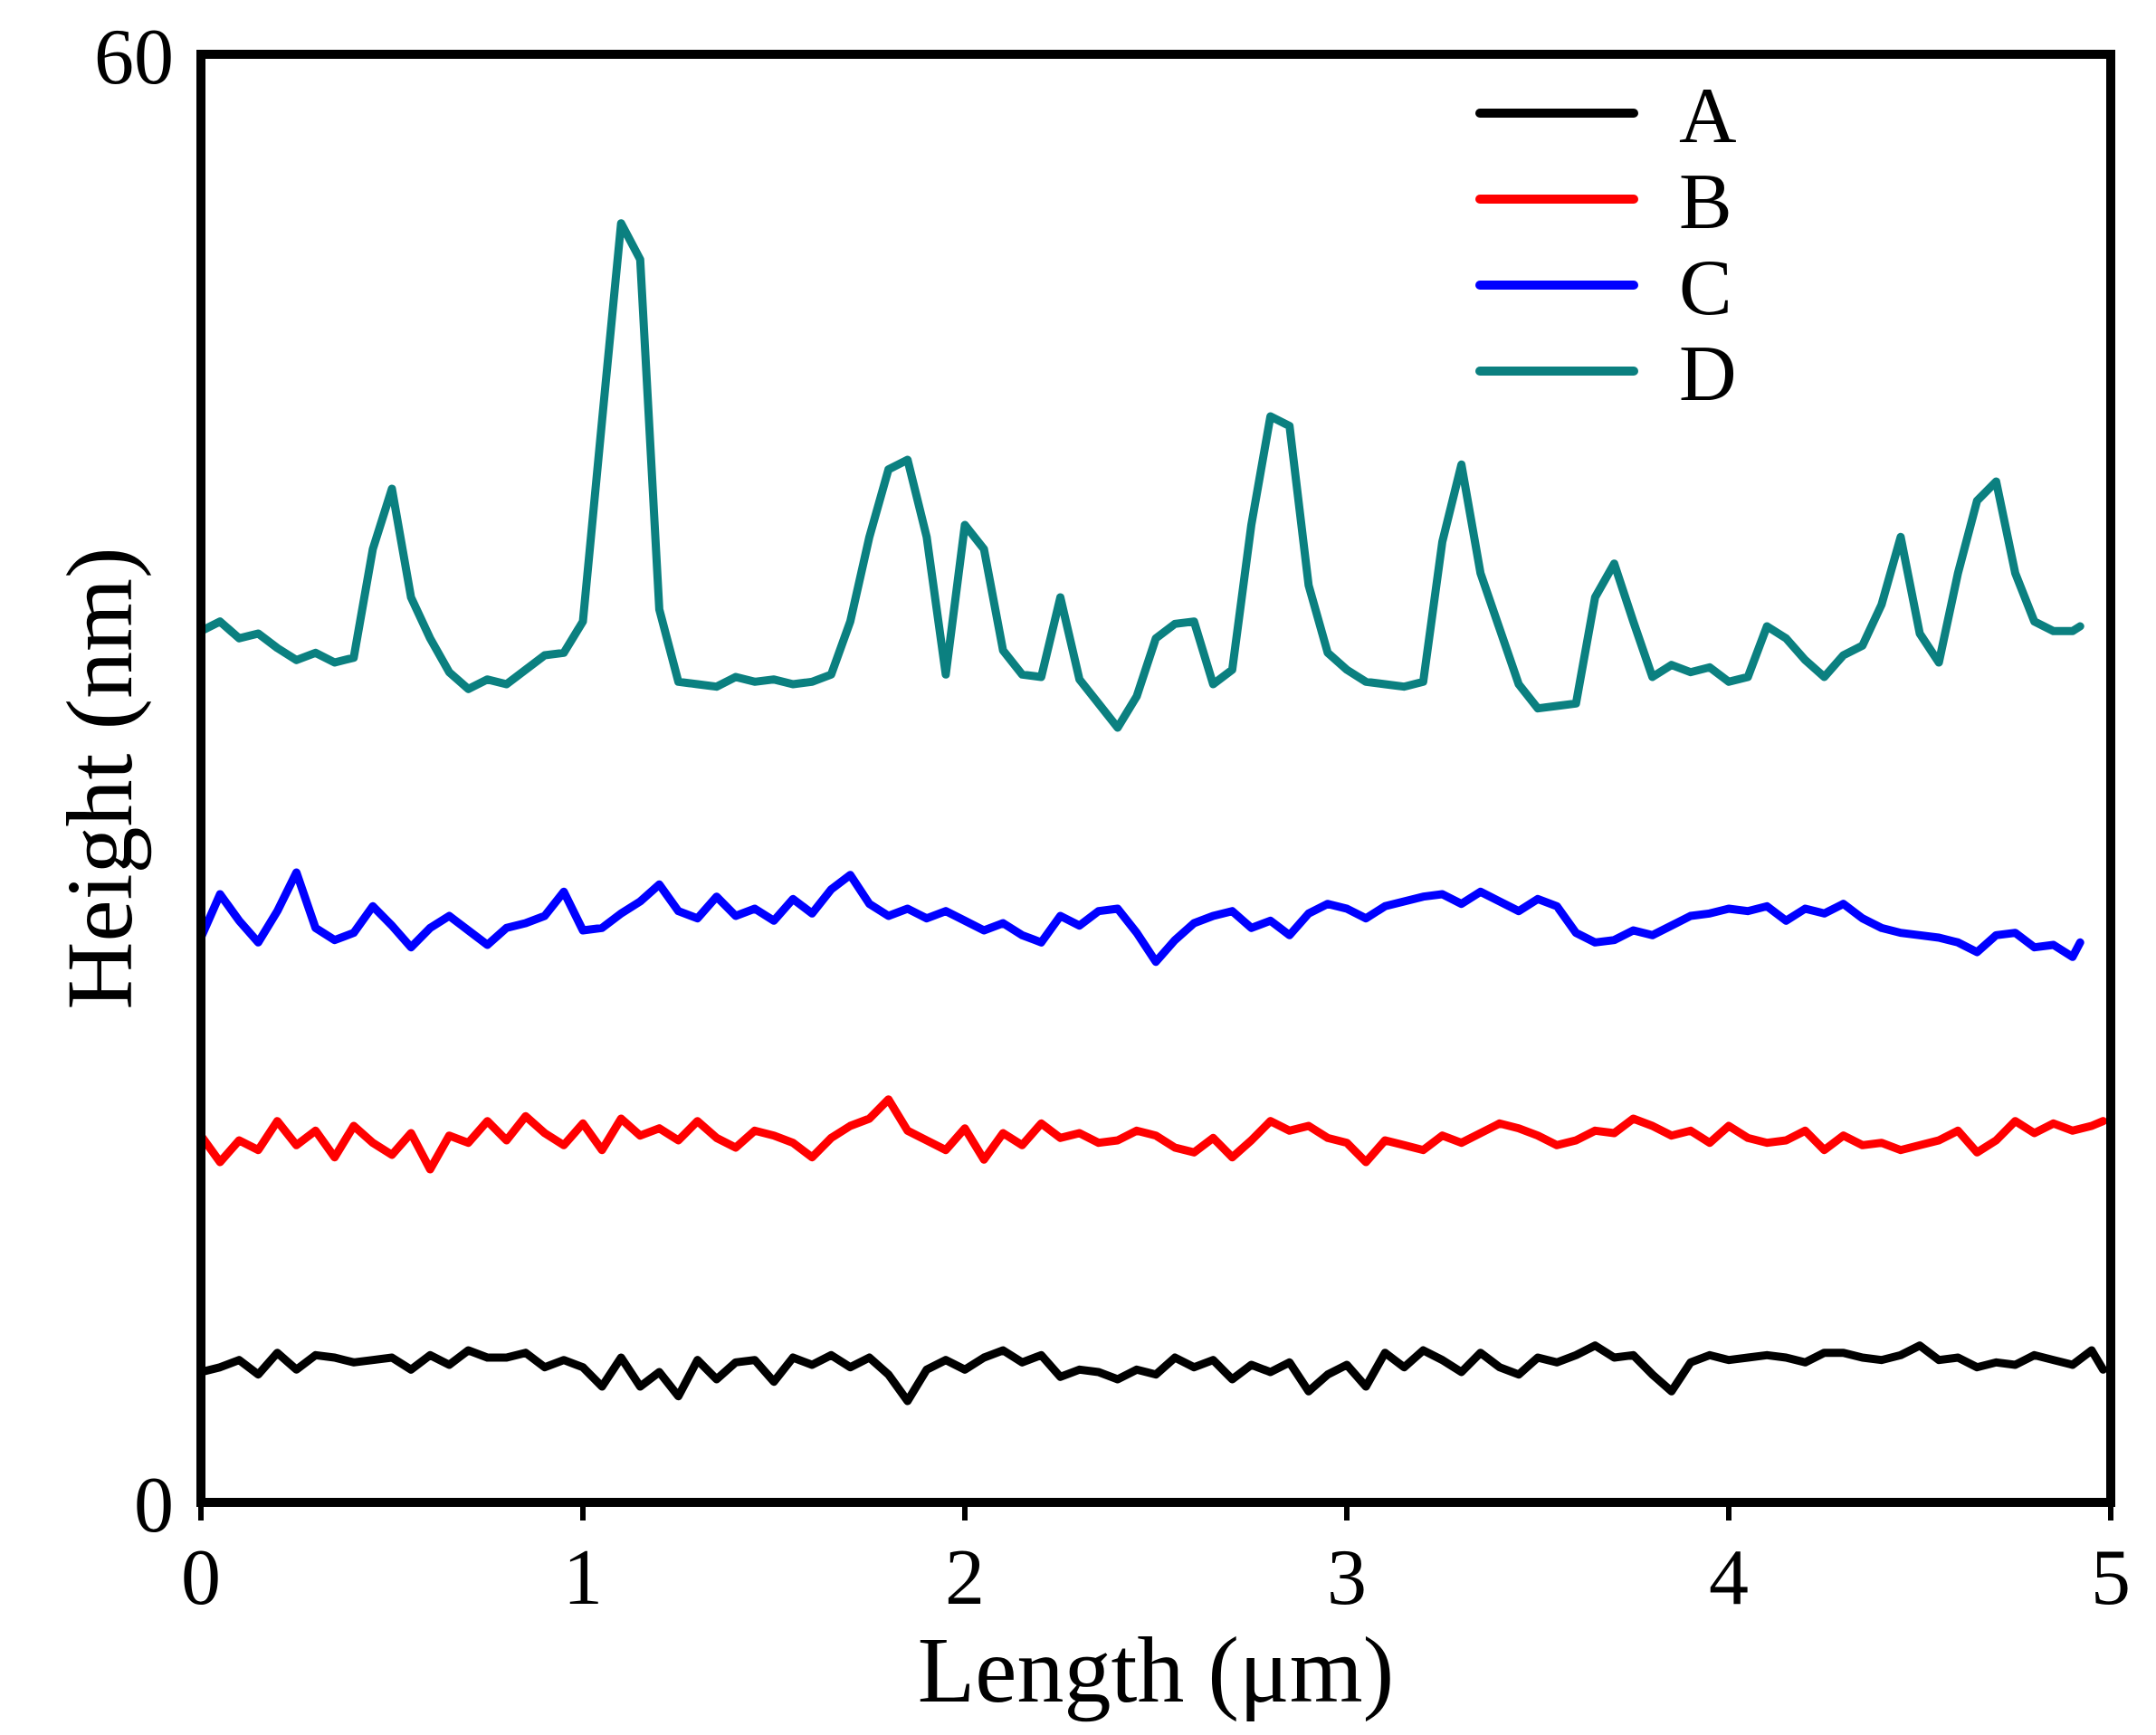 This screenshot has width=2156, height=1735. Describe the element at coordinates (1140, 918) in the screenshot. I see `series-line-c` at that location.